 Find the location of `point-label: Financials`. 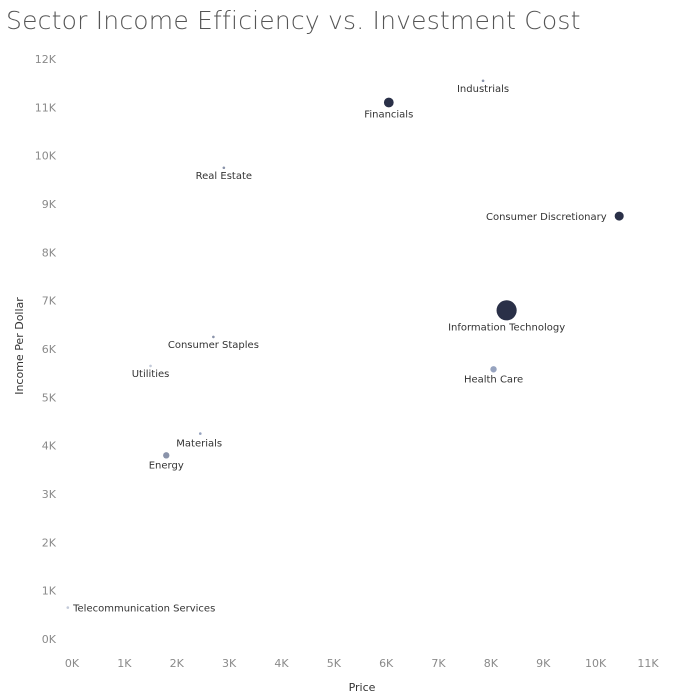

point-label: Financials is located at coordinates (388, 114).